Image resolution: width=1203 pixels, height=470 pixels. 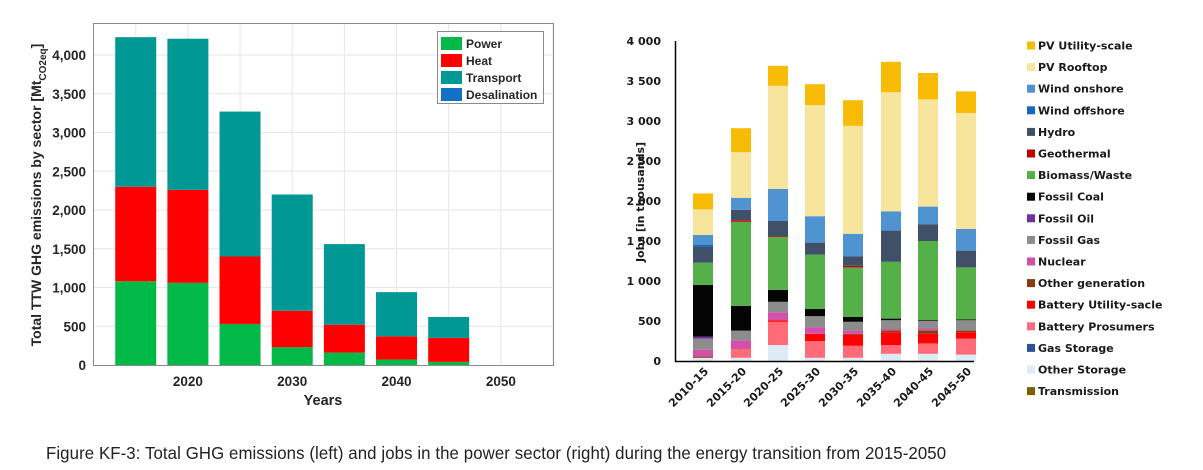 I want to click on jobs-y-axis-label: Jobs [in thousands], so click(x=640, y=202).